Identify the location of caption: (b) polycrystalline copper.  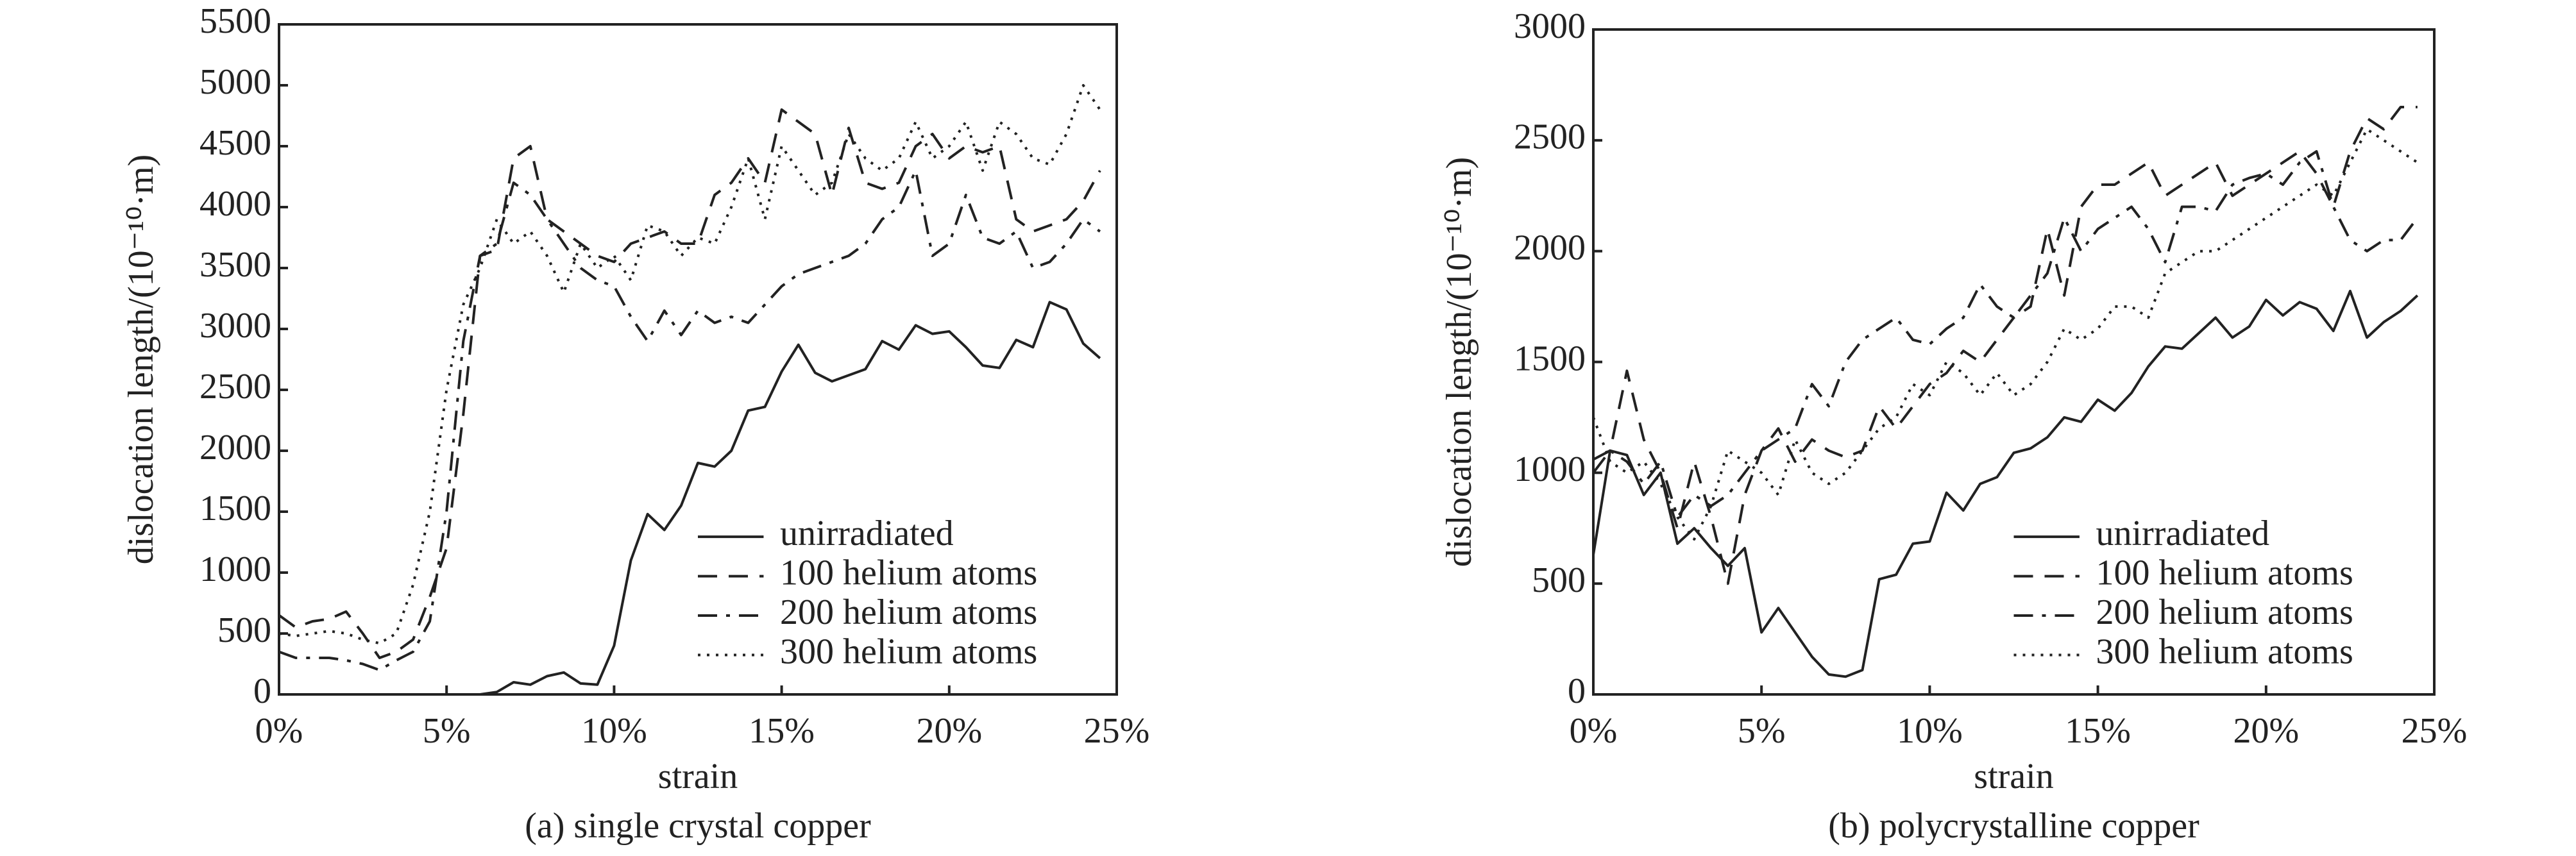
(2013, 826).